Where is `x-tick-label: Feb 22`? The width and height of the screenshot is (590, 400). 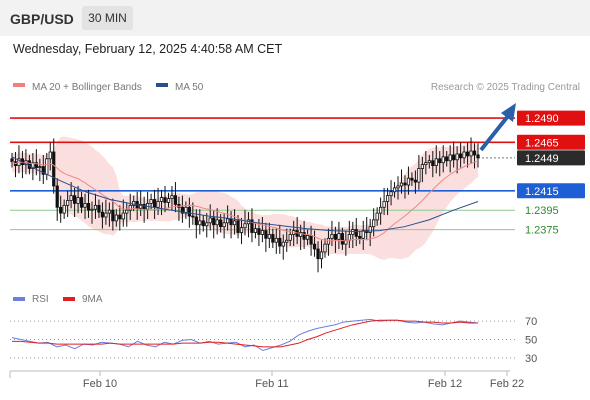
x-tick-label: Feb 22 is located at coordinates (507, 384).